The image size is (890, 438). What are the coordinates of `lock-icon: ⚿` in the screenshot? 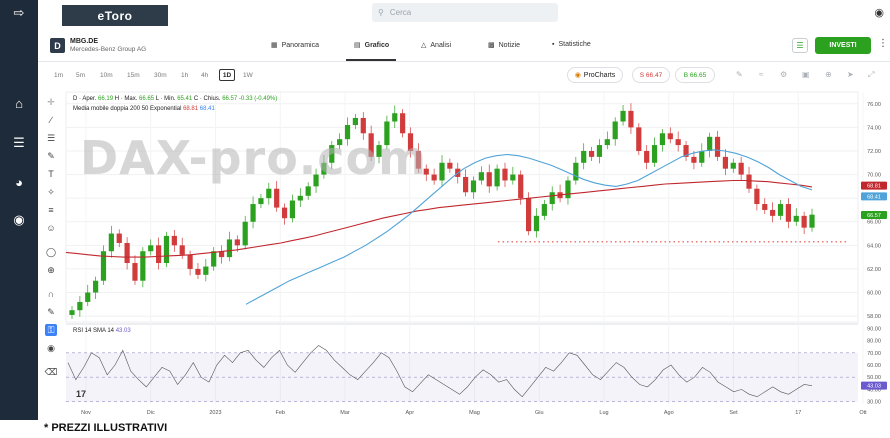 It's located at (51, 330).